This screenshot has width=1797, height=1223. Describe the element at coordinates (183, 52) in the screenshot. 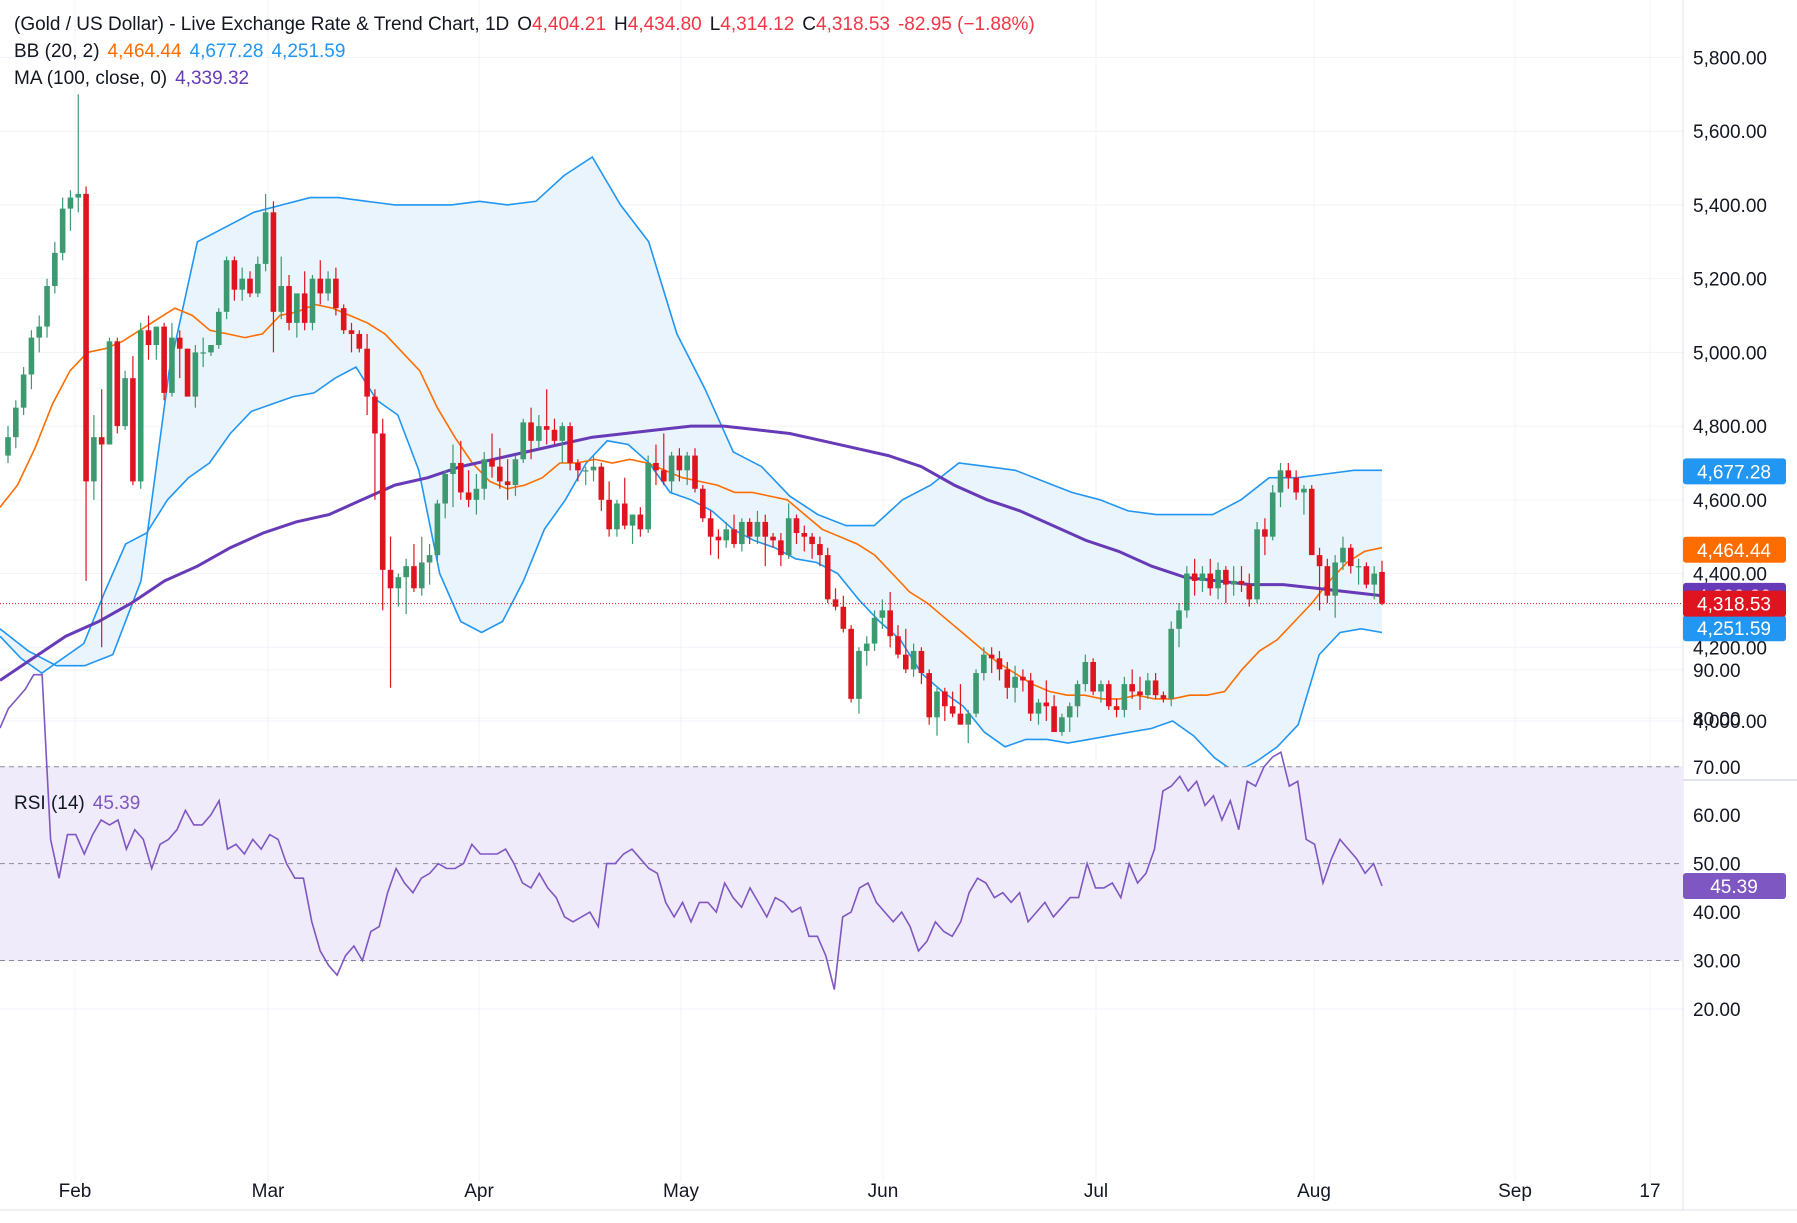

I see `bb-legend: BB (20, 2) 4,464.44 4,677.28 4,251.59` at that location.